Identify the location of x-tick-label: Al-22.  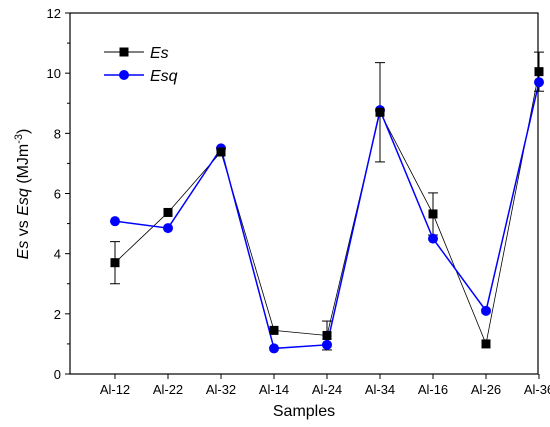
(168, 389).